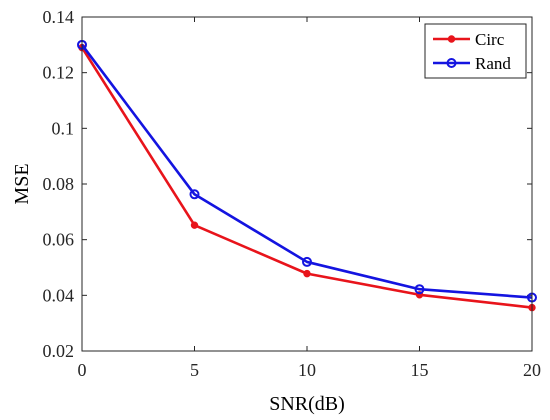  Describe the element at coordinates (59, 351) in the screenshot. I see `y-tick-label: 0.02` at that location.